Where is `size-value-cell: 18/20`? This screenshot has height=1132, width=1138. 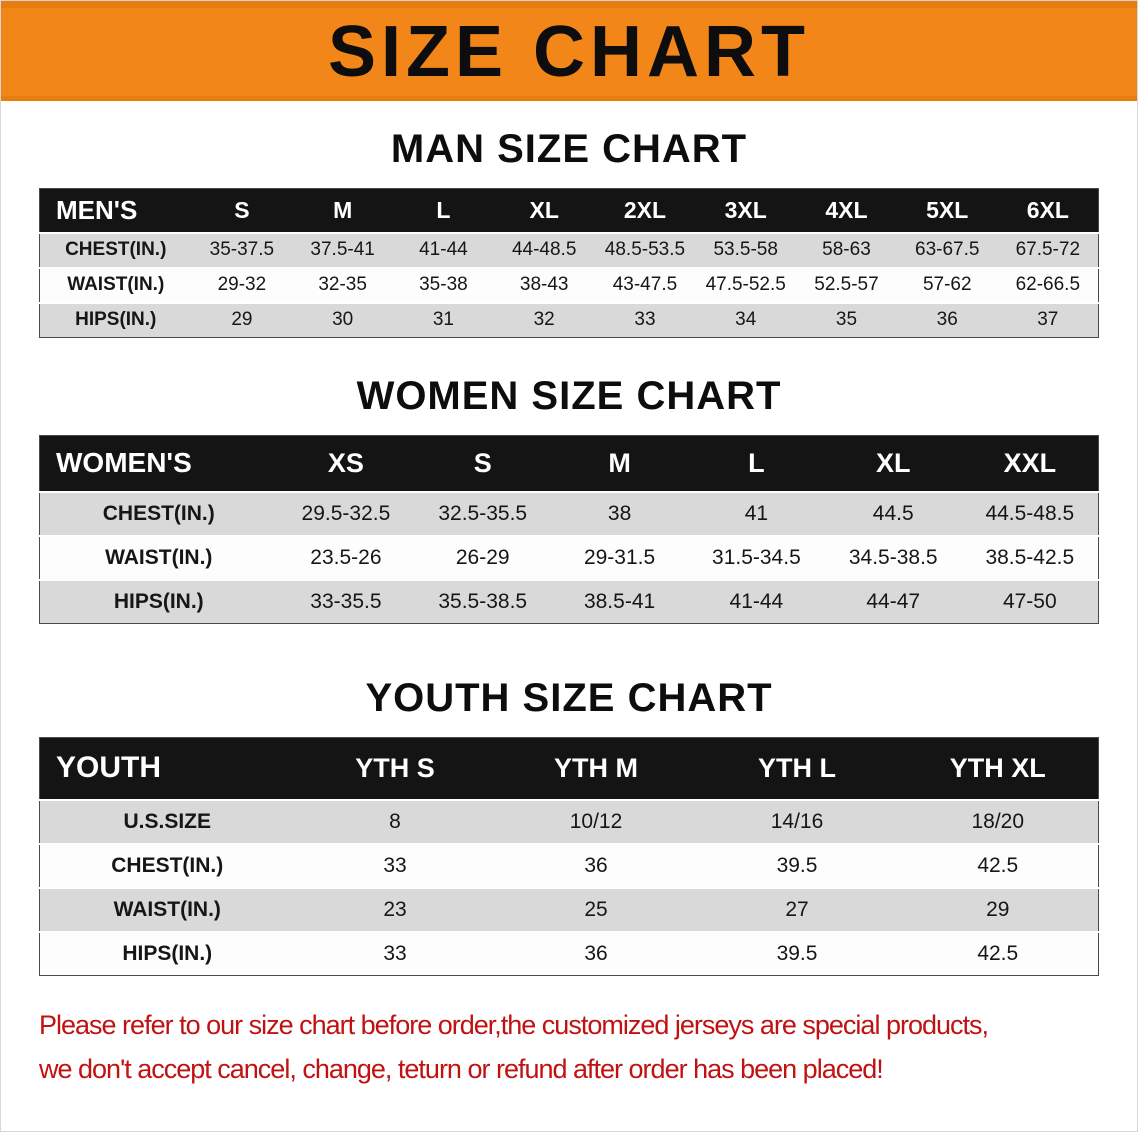 size-value-cell: 18/20 is located at coordinates (998, 821).